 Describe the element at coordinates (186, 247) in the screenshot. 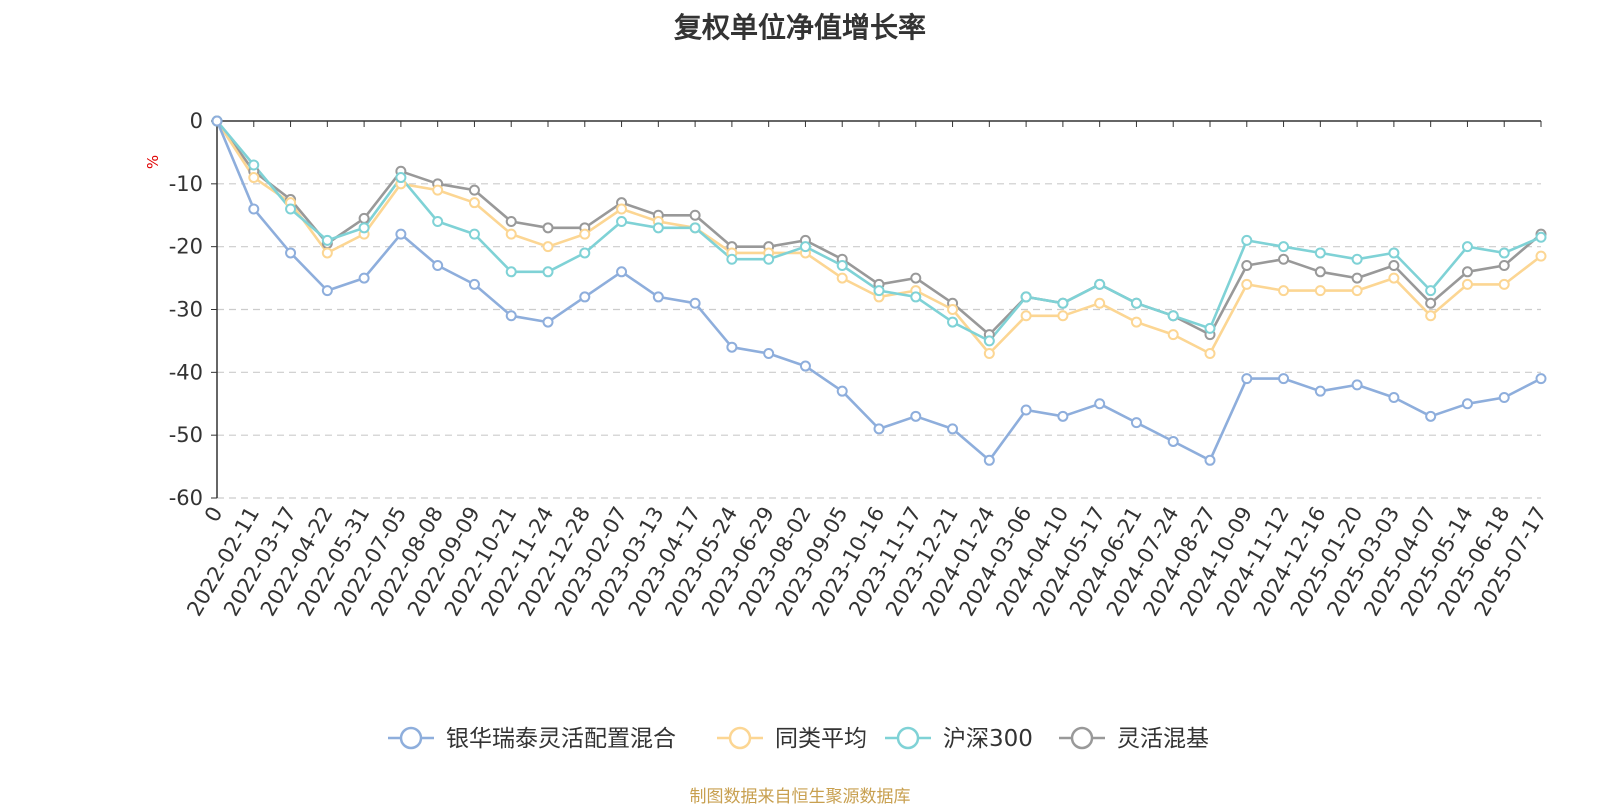

I see `y-tick-label: -20` at that location.